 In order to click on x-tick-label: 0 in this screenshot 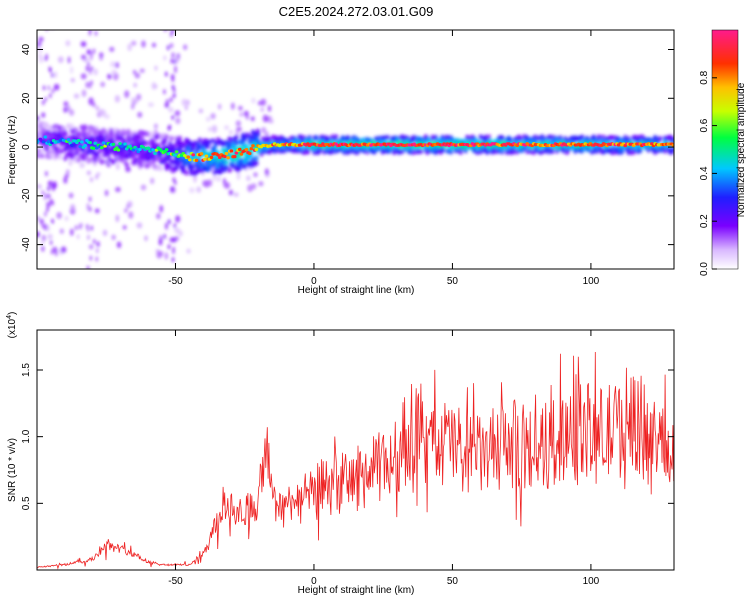, I will do `click(314, 581)`.